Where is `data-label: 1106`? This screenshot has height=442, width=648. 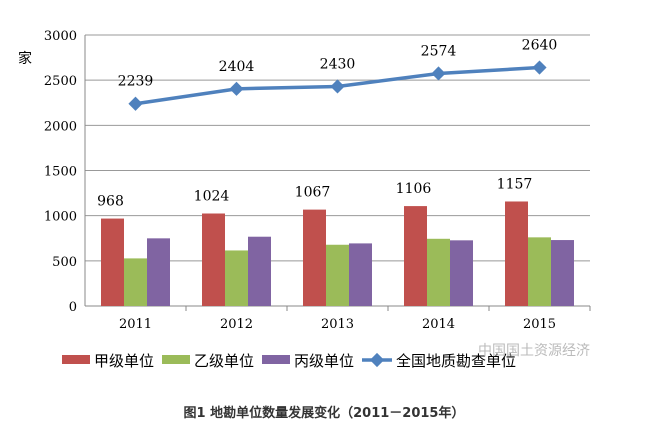 data-label: 1106 is located at coordinates (414, 189).